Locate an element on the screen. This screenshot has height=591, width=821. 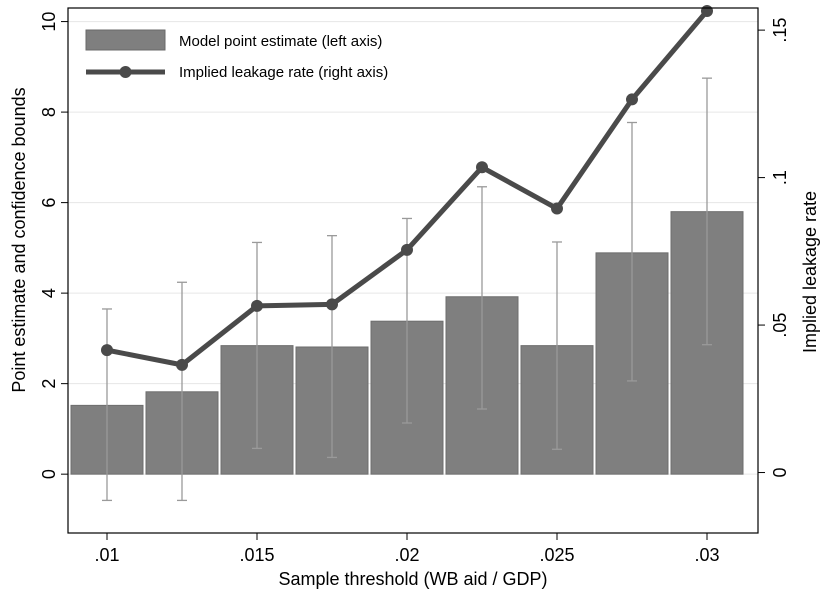
y2-tick-label: .1 is located at coordinates (780, 177).